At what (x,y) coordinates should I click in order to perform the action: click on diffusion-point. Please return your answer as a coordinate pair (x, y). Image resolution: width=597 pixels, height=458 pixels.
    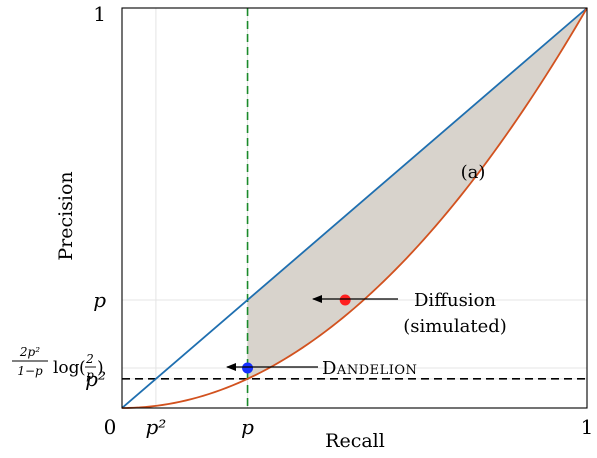
    Looking at the image, I should click on (345, 300).